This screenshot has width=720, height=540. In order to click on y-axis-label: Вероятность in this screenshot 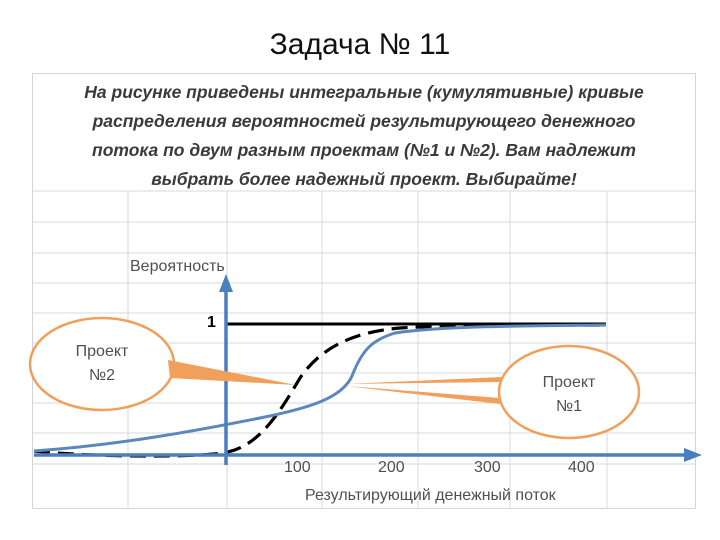, I will do `click(177, 266)`.